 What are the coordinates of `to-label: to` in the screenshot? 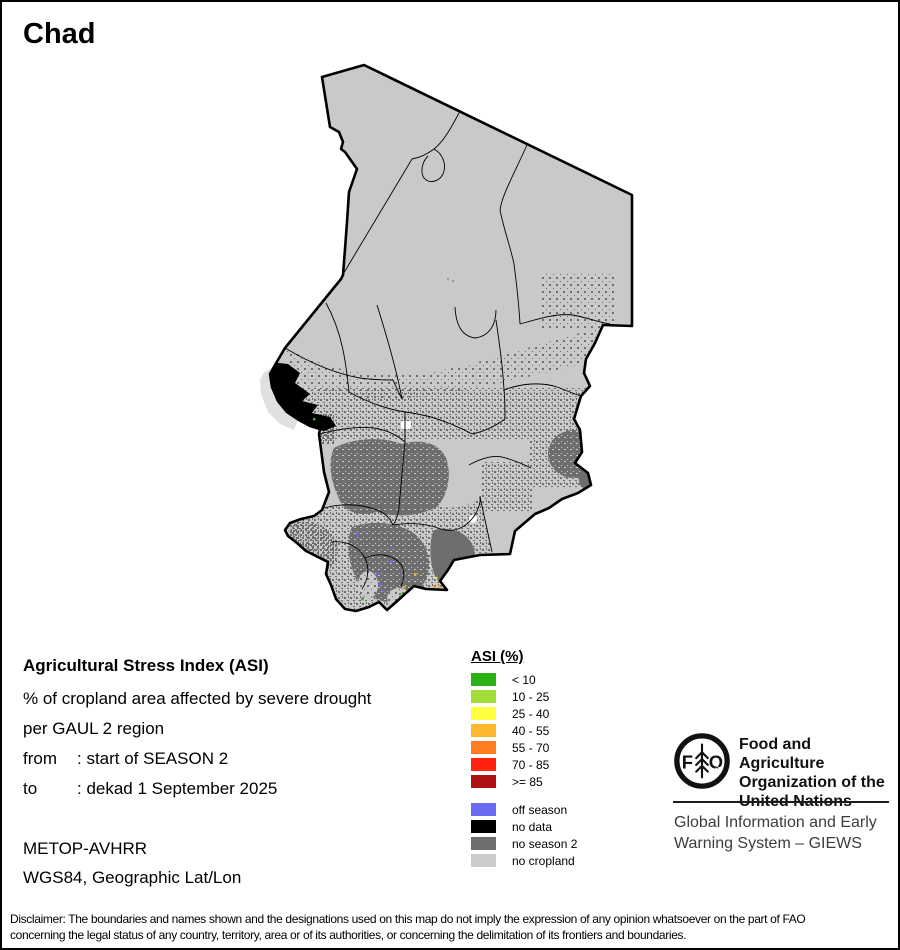 It's located at (30, 788).